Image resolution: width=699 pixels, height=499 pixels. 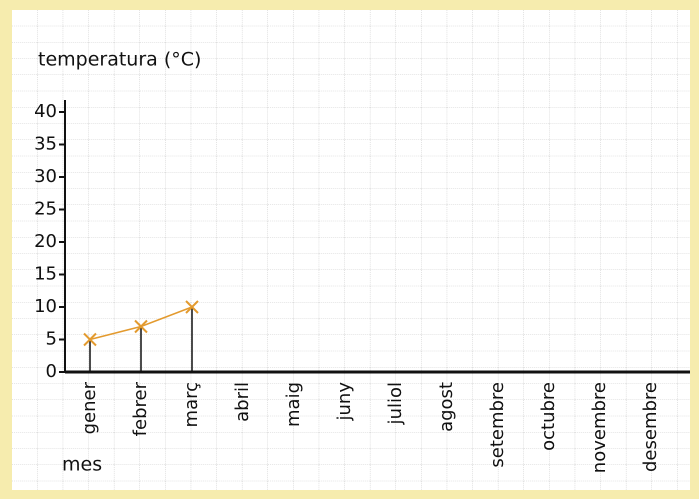 What do you see at coordinates (45, 306) in the screenshot?
I see `y-tick-label: 10` at bounding box center [45, 306].